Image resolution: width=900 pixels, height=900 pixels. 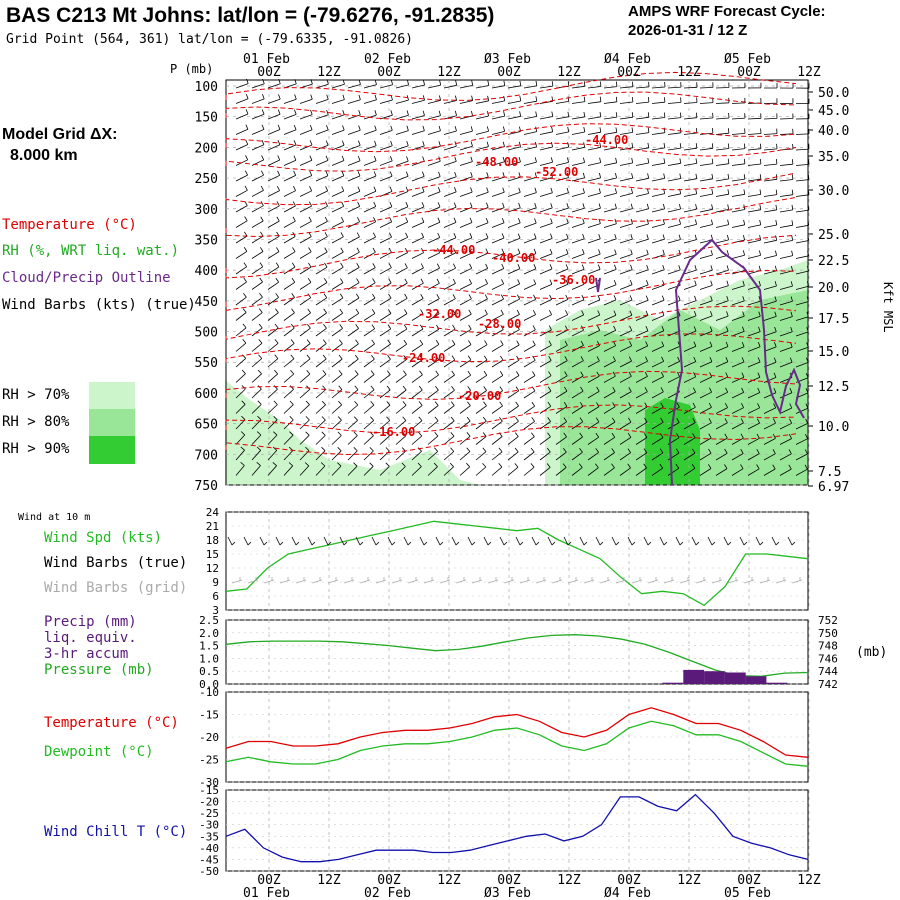 I want to click on left-tick-label: 0.0, so click(x=209, y=684).